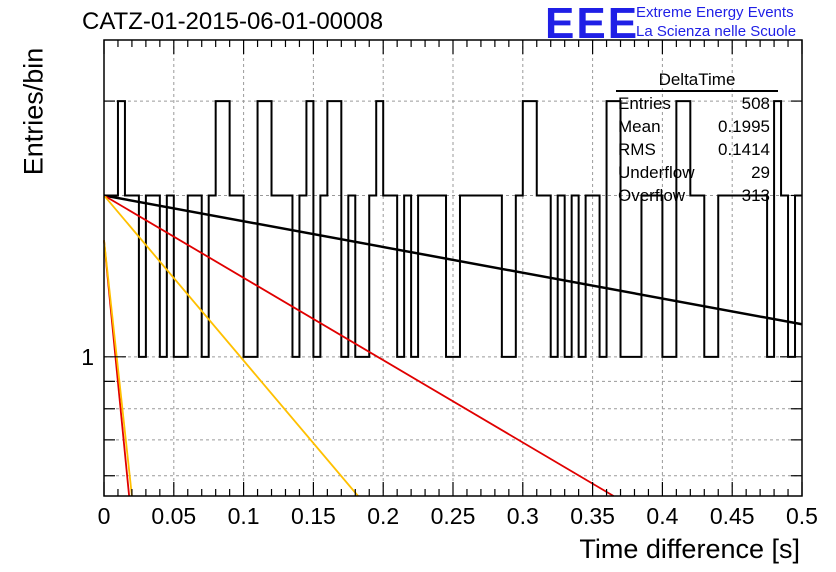 The width and height of the screenshot is (836, 572). Describe the element at coordinates (652, 195) in the screenshot. I see `stats-label: Overflow` at that location.